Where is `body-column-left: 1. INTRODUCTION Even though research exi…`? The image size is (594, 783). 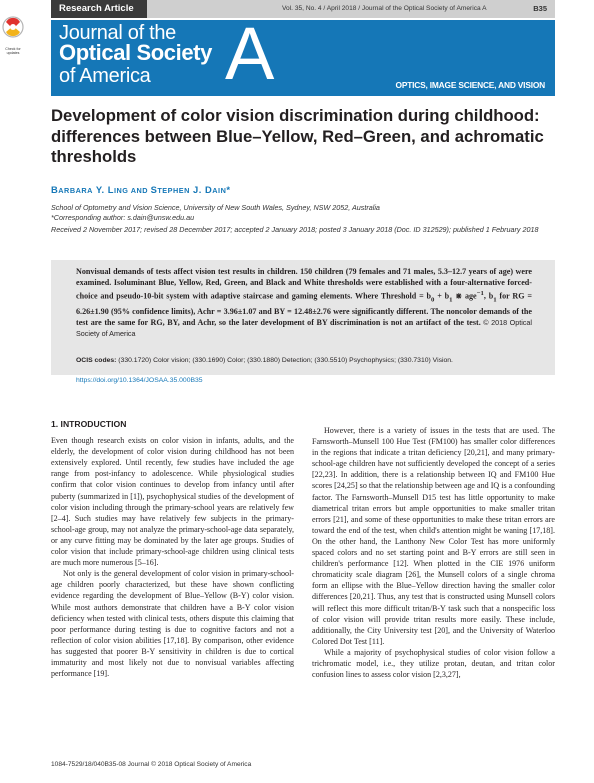 body-column-left: 1. INTRODUCTION Even though research exi… is located at coordinates (172, 549).